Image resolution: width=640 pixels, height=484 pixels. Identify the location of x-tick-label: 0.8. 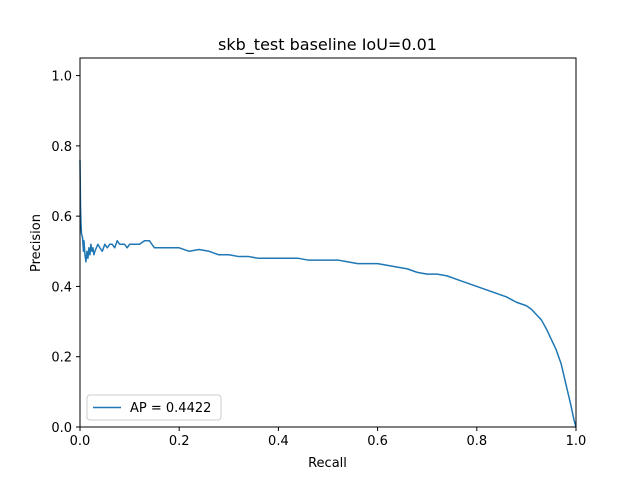
(476, 441).